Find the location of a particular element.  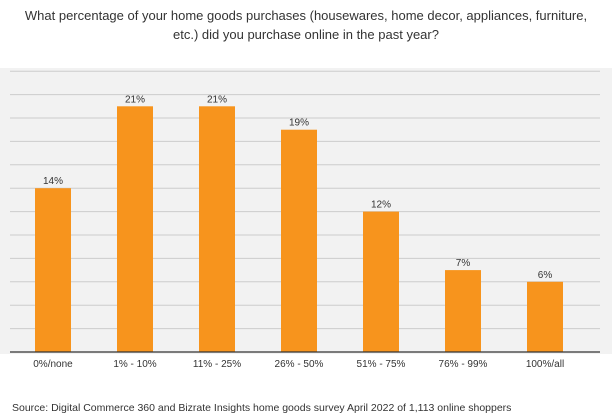

x-tick-label: 11% - 25% is located at coordinates (217, 364).